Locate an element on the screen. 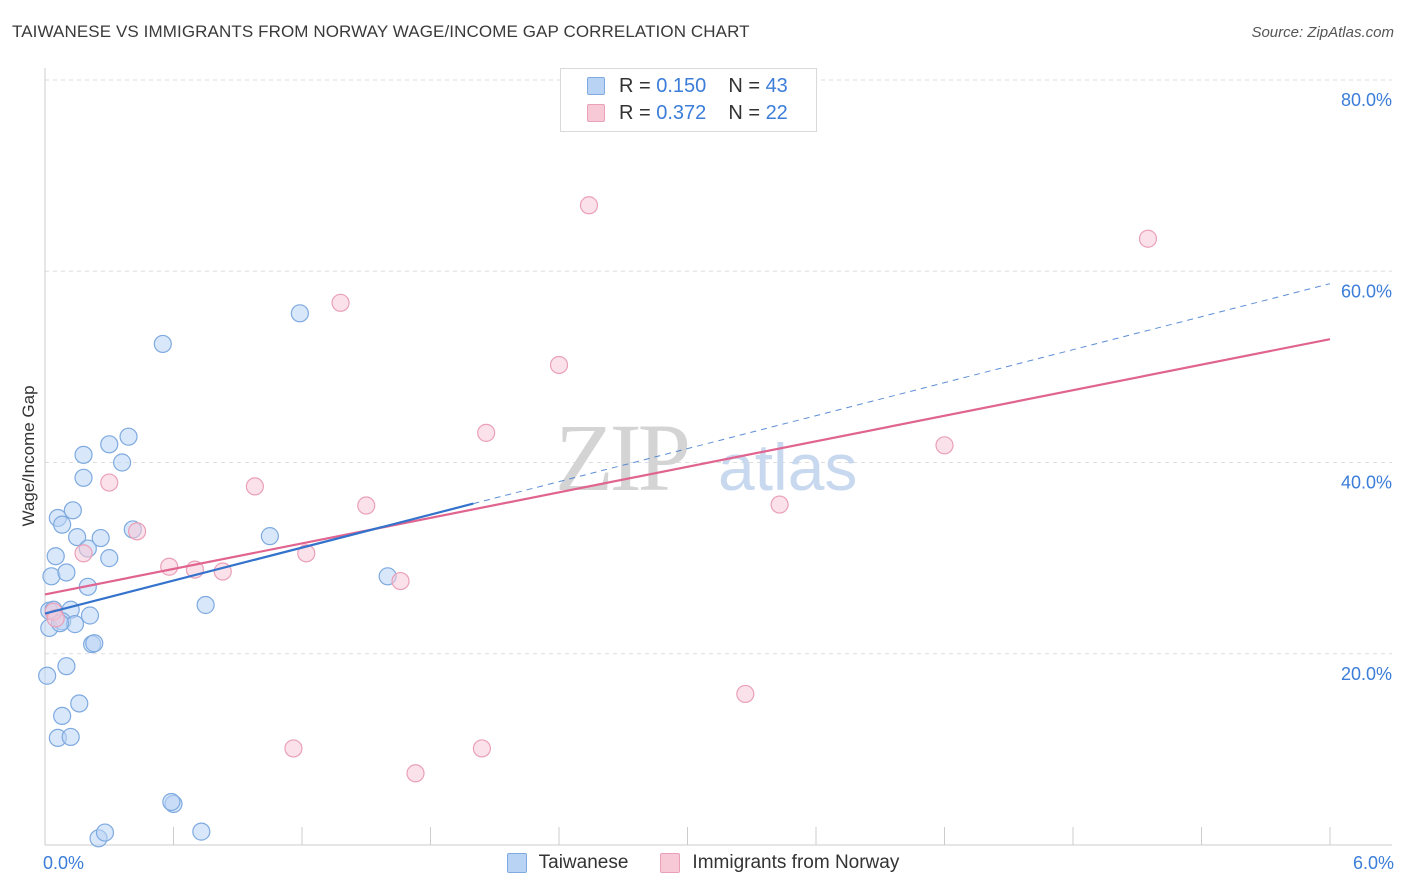 The height and width of the screenshot is (892, 1406). watermark-atlas: atlas is located at coordinates (787, 467).